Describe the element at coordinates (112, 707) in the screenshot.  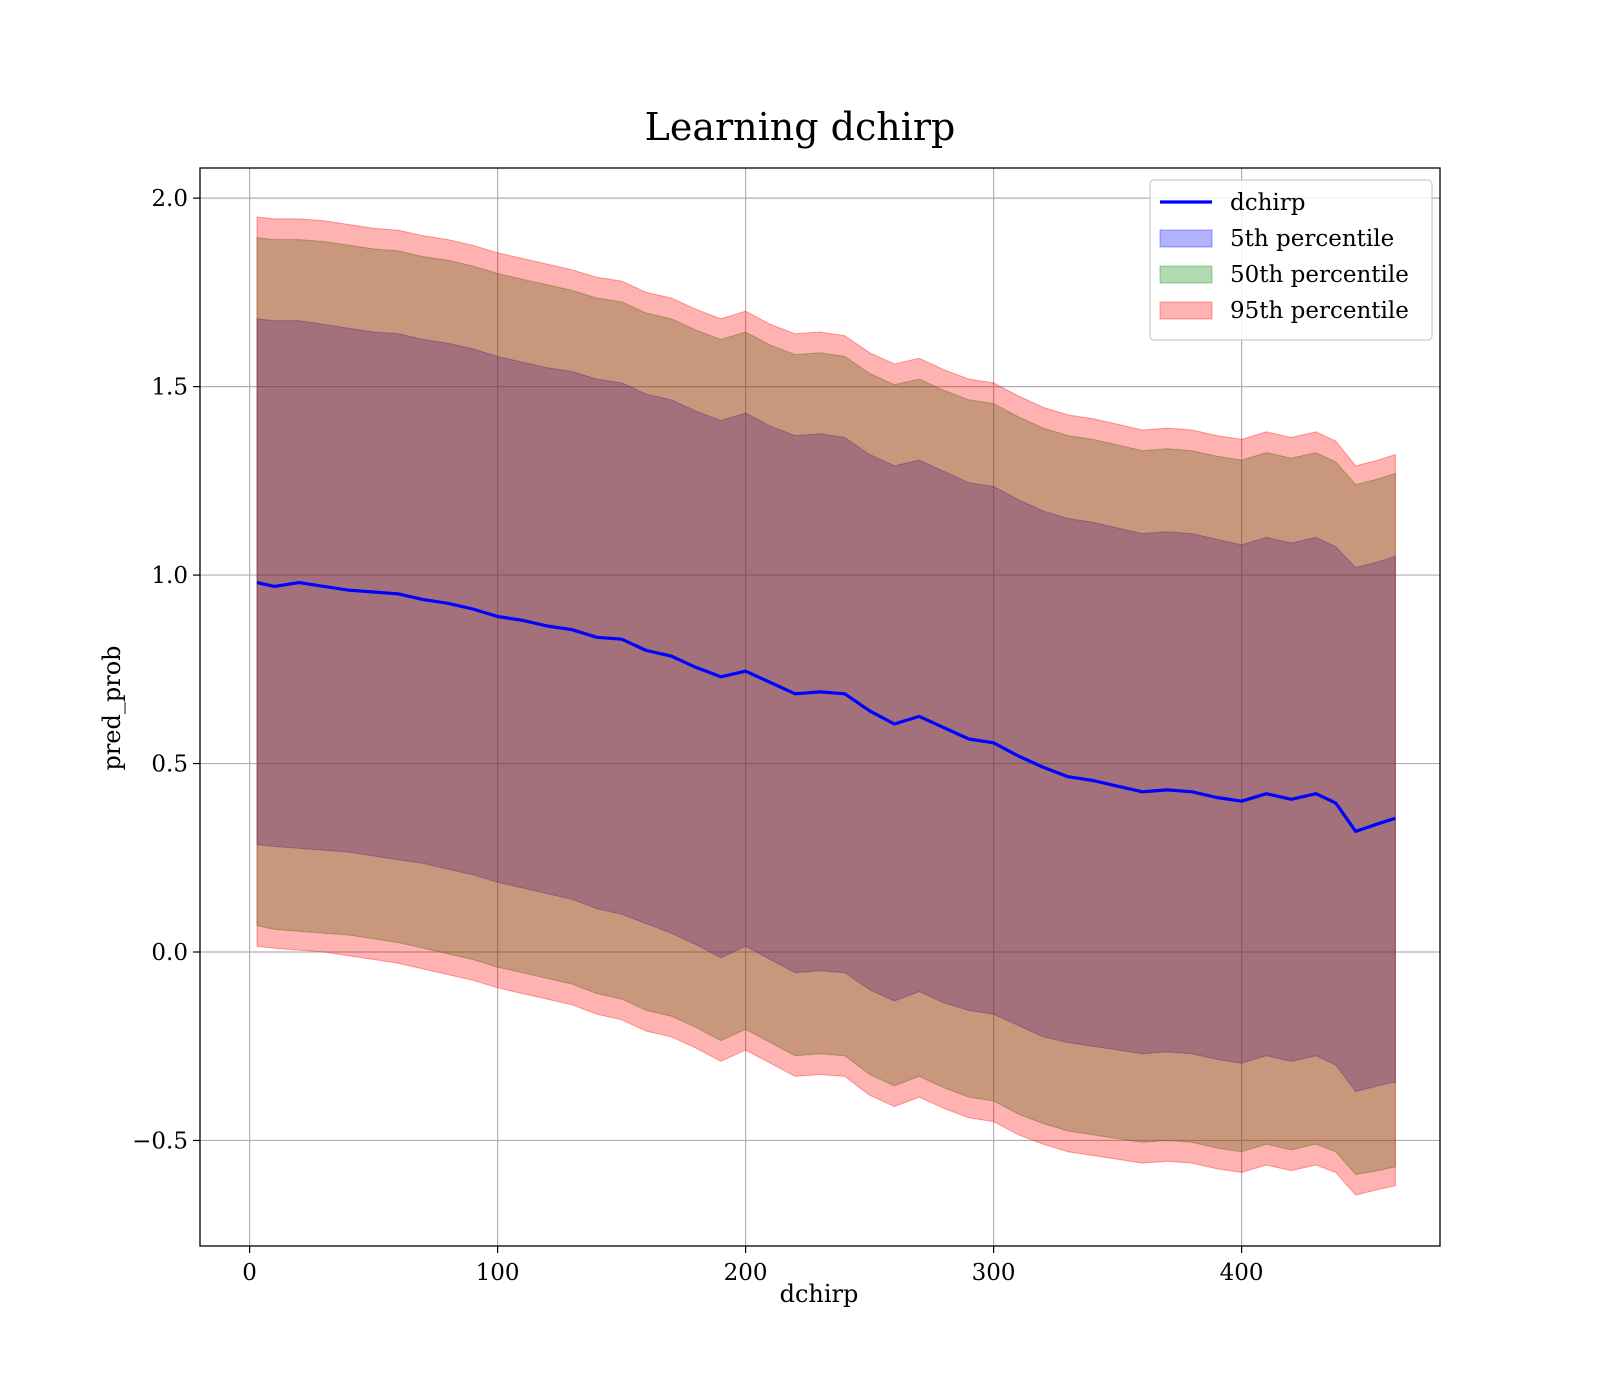
I see `y-axis-label: pred_prob` at that location.